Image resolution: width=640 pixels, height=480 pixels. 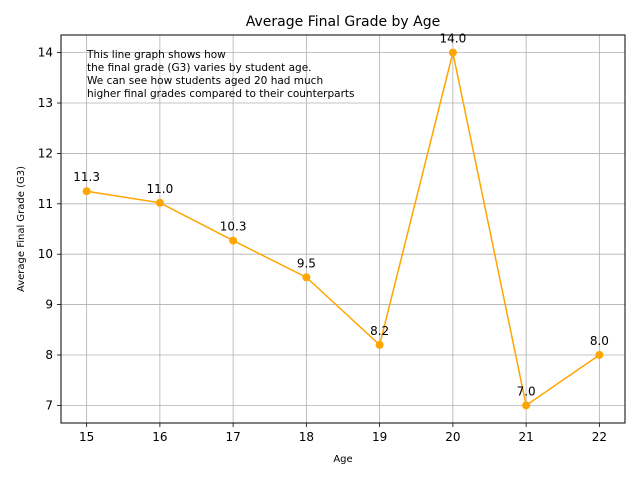 I want to click on annotation-line: This line graph shows how, so click(x=156, y=55).